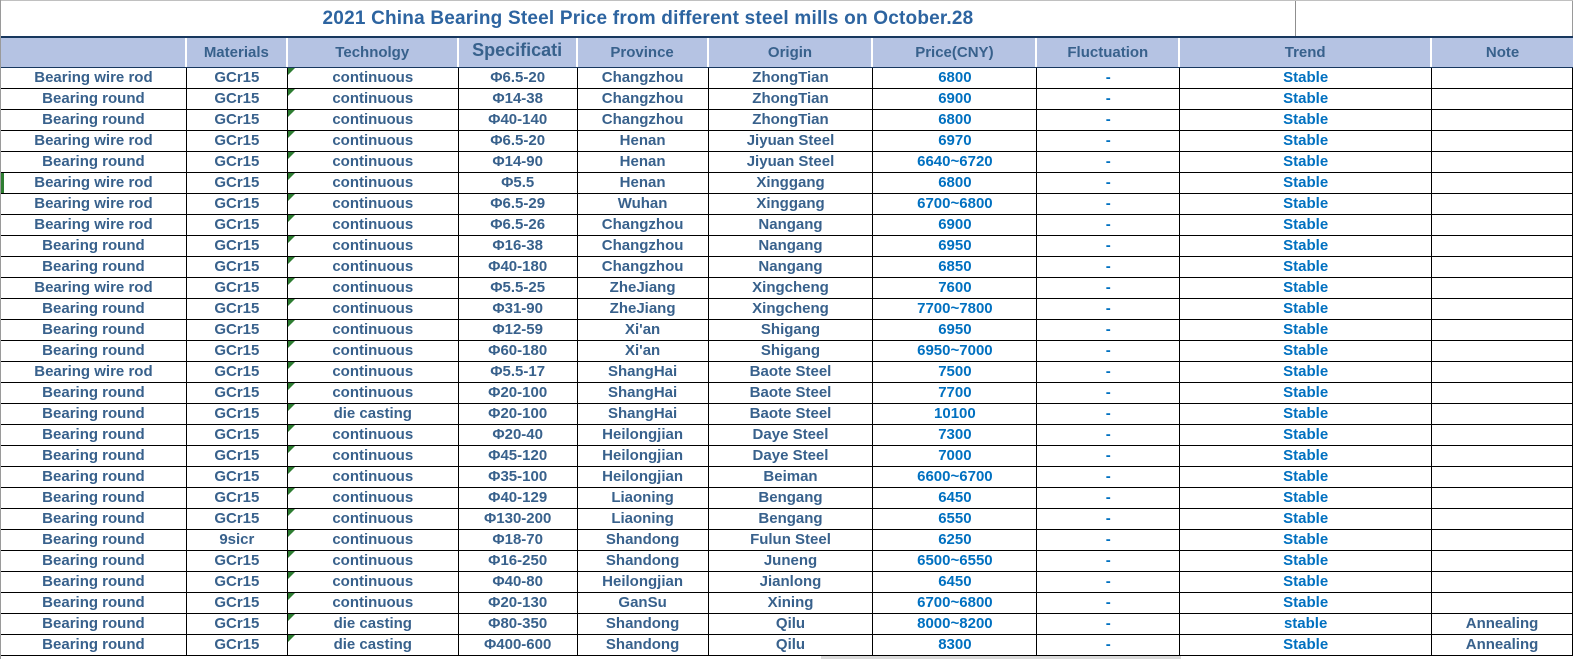  I want to click on cell-price: 6500~6550, so click(955, 561).